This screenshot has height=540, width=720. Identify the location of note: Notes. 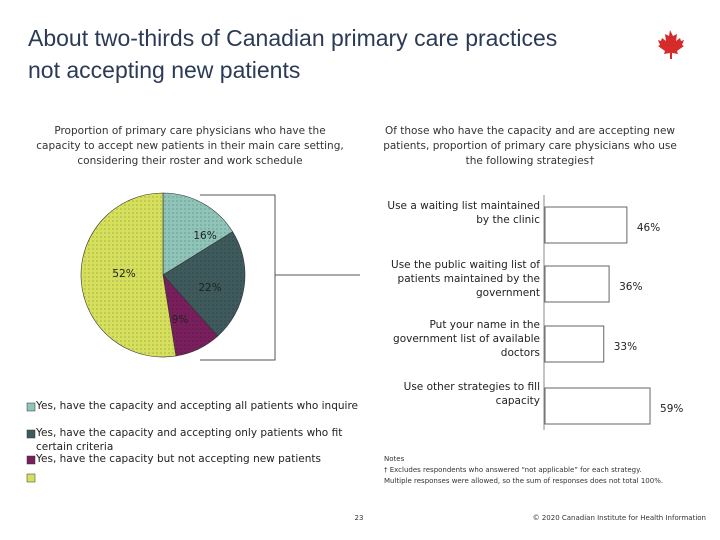
(394, 459).